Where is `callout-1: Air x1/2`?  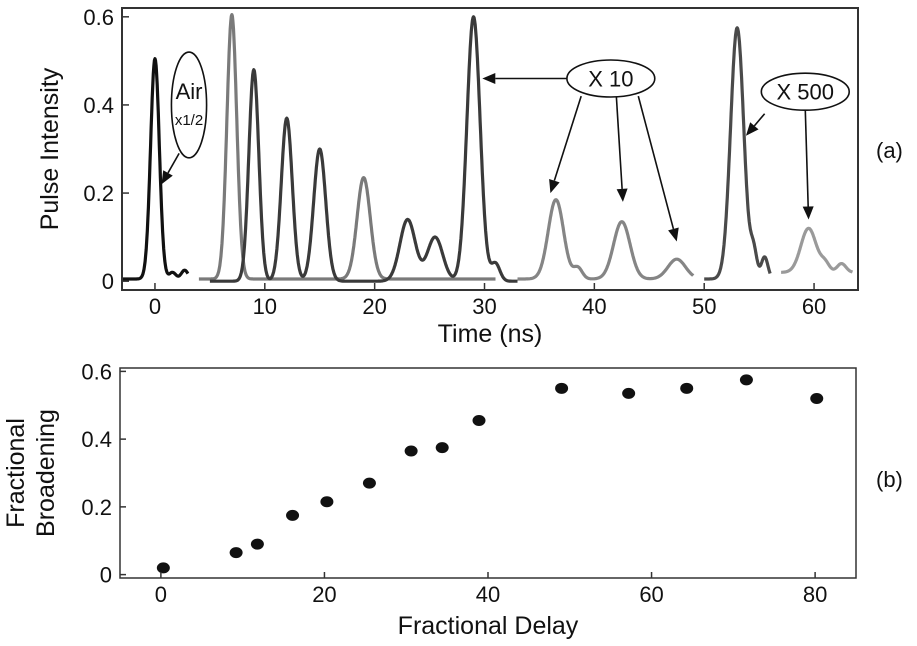 callout-1: Air x1/2 is located at coordinates (184, 118).